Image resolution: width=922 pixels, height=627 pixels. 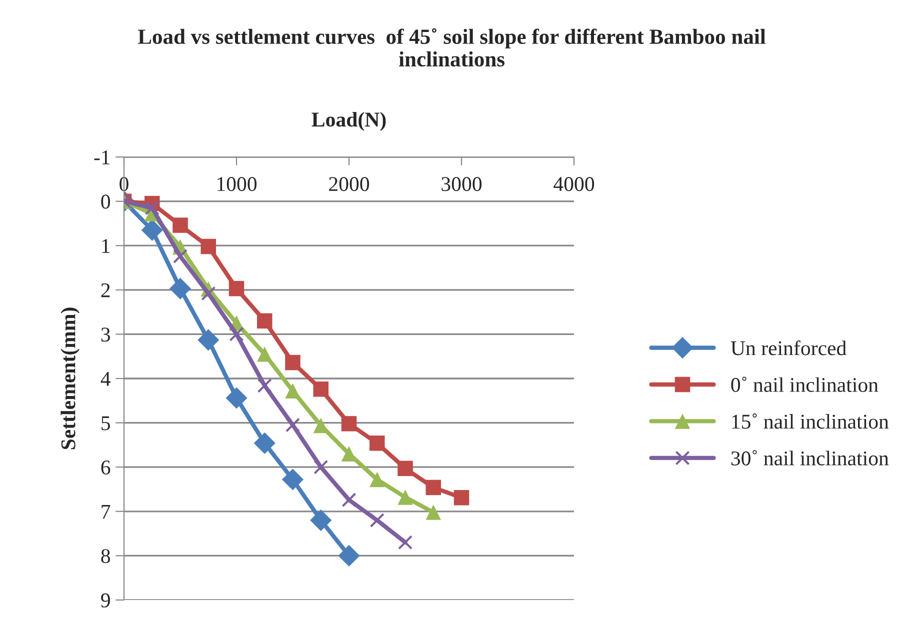 I want to click on y-tick-label: 0, so click(x=105, y=201).